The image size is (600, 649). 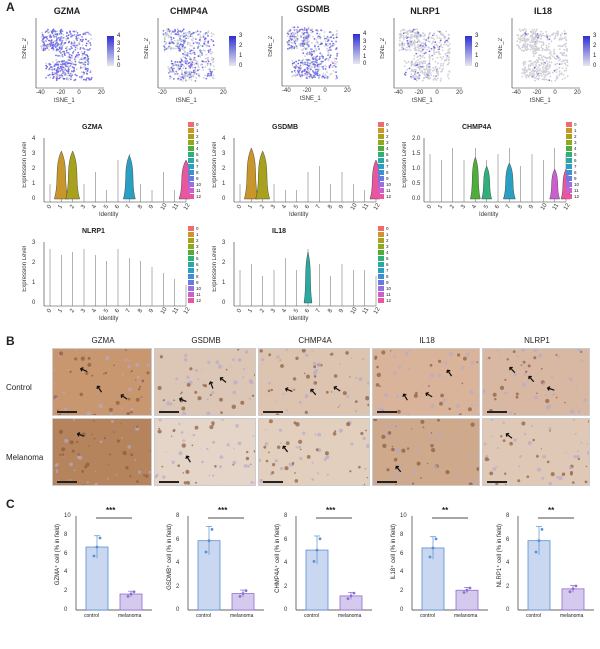 What do you see at coordinates (402, 591) in the screenshot?
I see `bar-y-tick: 2` at bounding box center [402, 591].